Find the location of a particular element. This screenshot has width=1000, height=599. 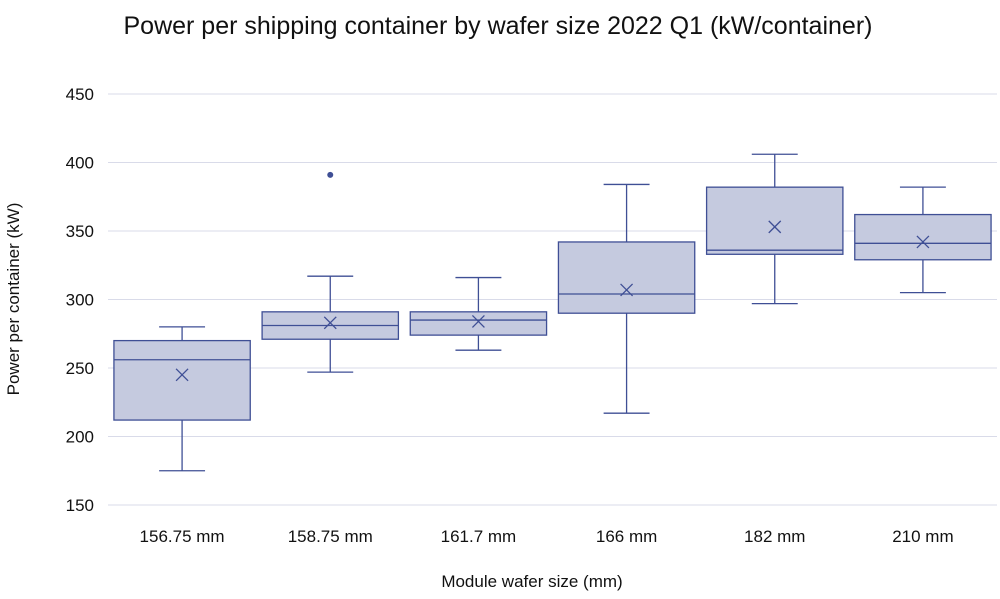

x-tick-label: 182 mm is located at coordinates (774, 536).